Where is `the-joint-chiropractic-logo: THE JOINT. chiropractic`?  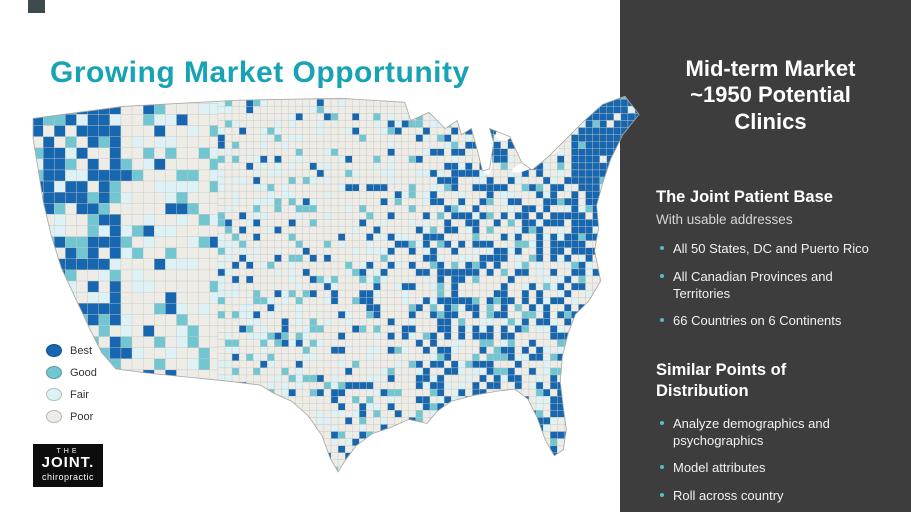 the-joint-chiropractic-logo: THE JOINT. chiropractic is located at coordinates (68, 465).